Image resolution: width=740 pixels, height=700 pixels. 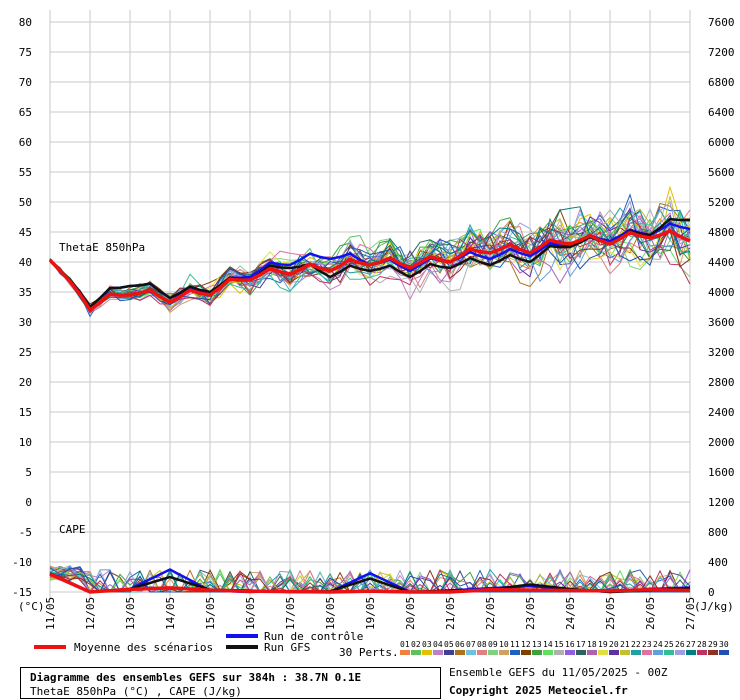 What do you see at coordinates (721, 502) in the screenshot?
I see `right-tick-label: 1200` at bounding box center [721, 502].